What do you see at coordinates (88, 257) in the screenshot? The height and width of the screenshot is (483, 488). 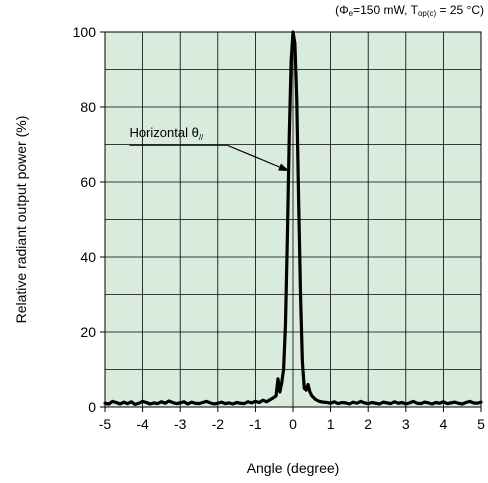 I see `y-tick-label: 40` at bounding box center [88, 257].